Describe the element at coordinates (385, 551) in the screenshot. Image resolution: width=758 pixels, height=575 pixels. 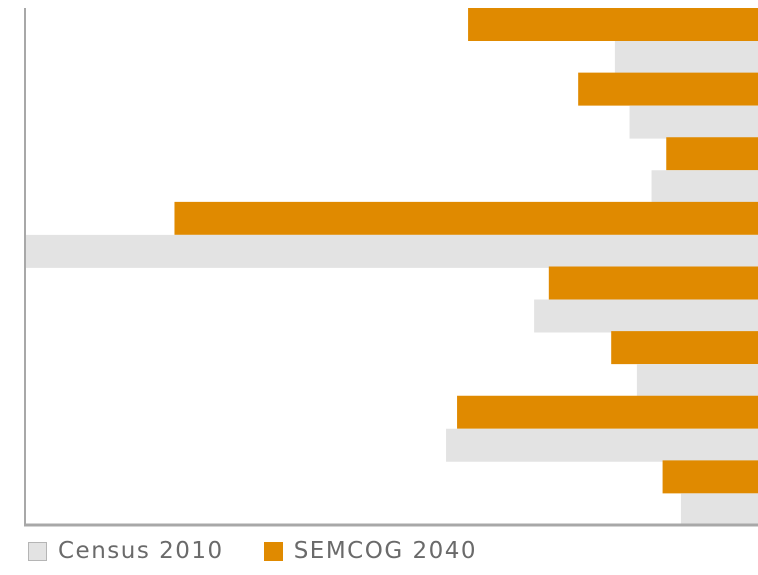
I see `legend-label-semcog-2040: SEMCOG 2040` at that location.